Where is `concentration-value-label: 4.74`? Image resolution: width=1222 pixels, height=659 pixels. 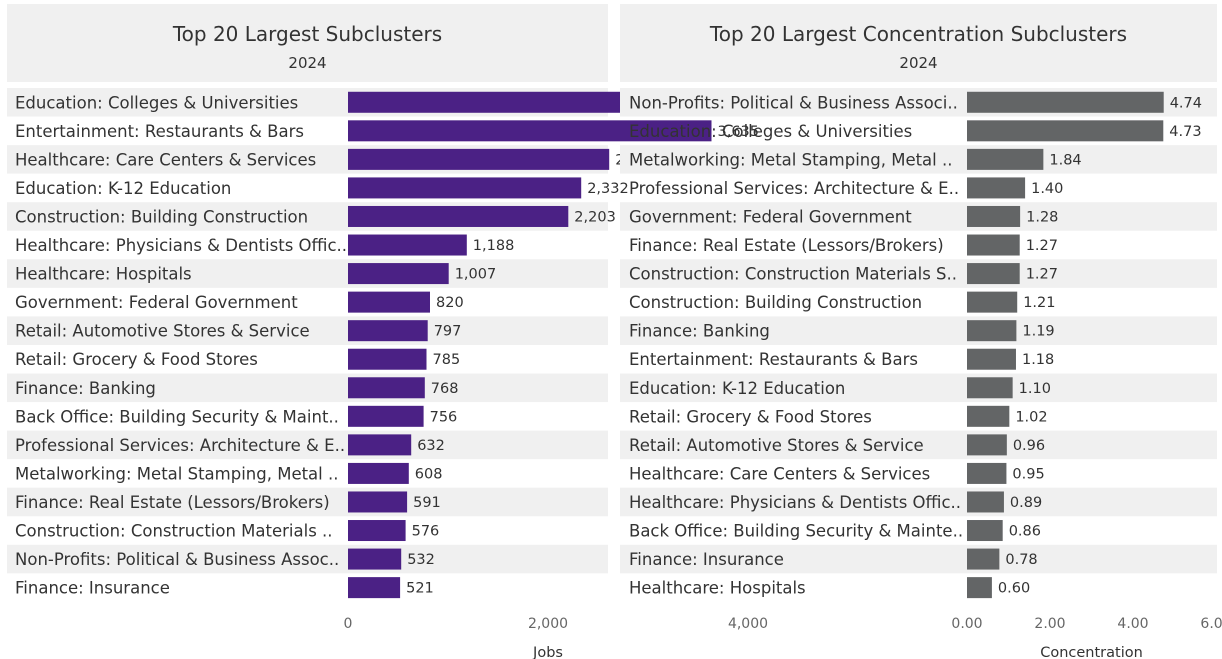
concentration-value-label: 4.74 is located at coordinates (1186, 103).